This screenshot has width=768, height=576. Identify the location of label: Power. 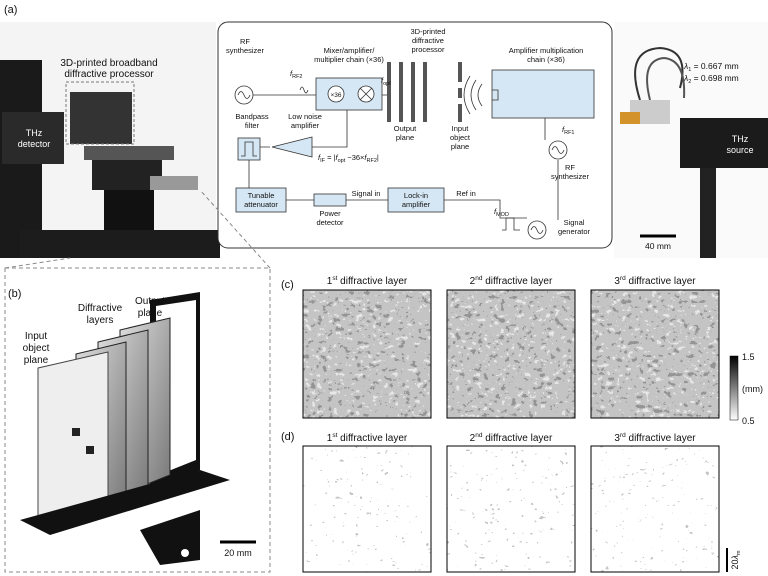
(330, 213).